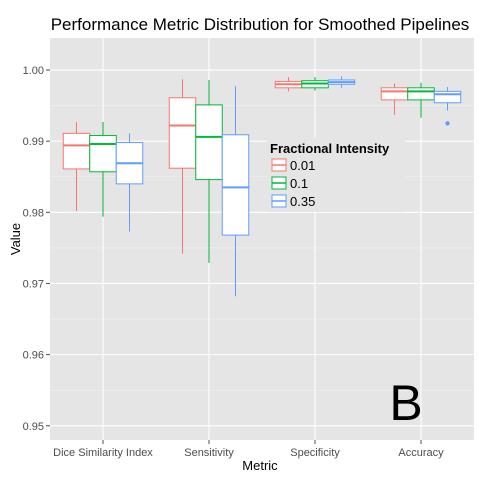  What do you see at coordinates (33, 356) in the screenshot?
I see `y-tick-label: 0.96` at bounding box center [33, 356].